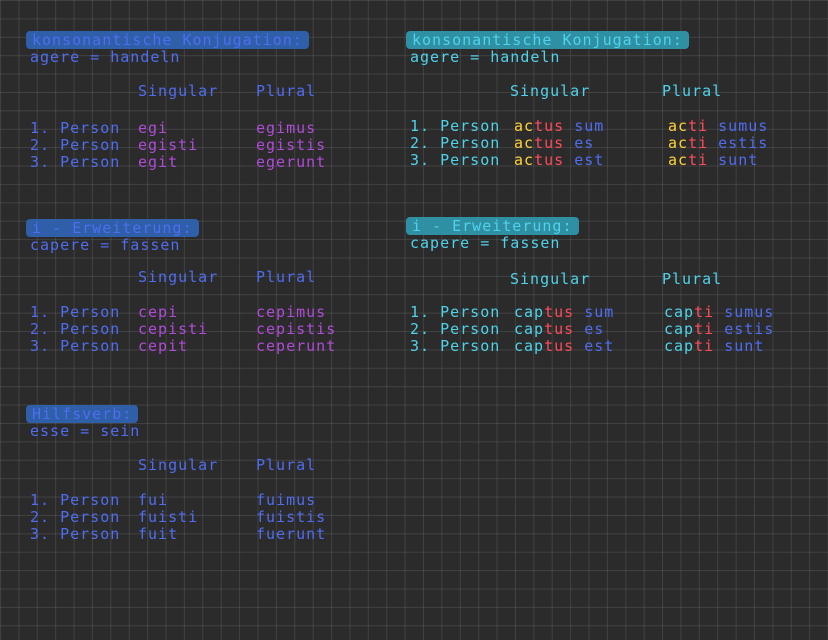  Describe the element at coordinates (286, 500) in the screenshot. I see `plural-form: fuimus` at that location.